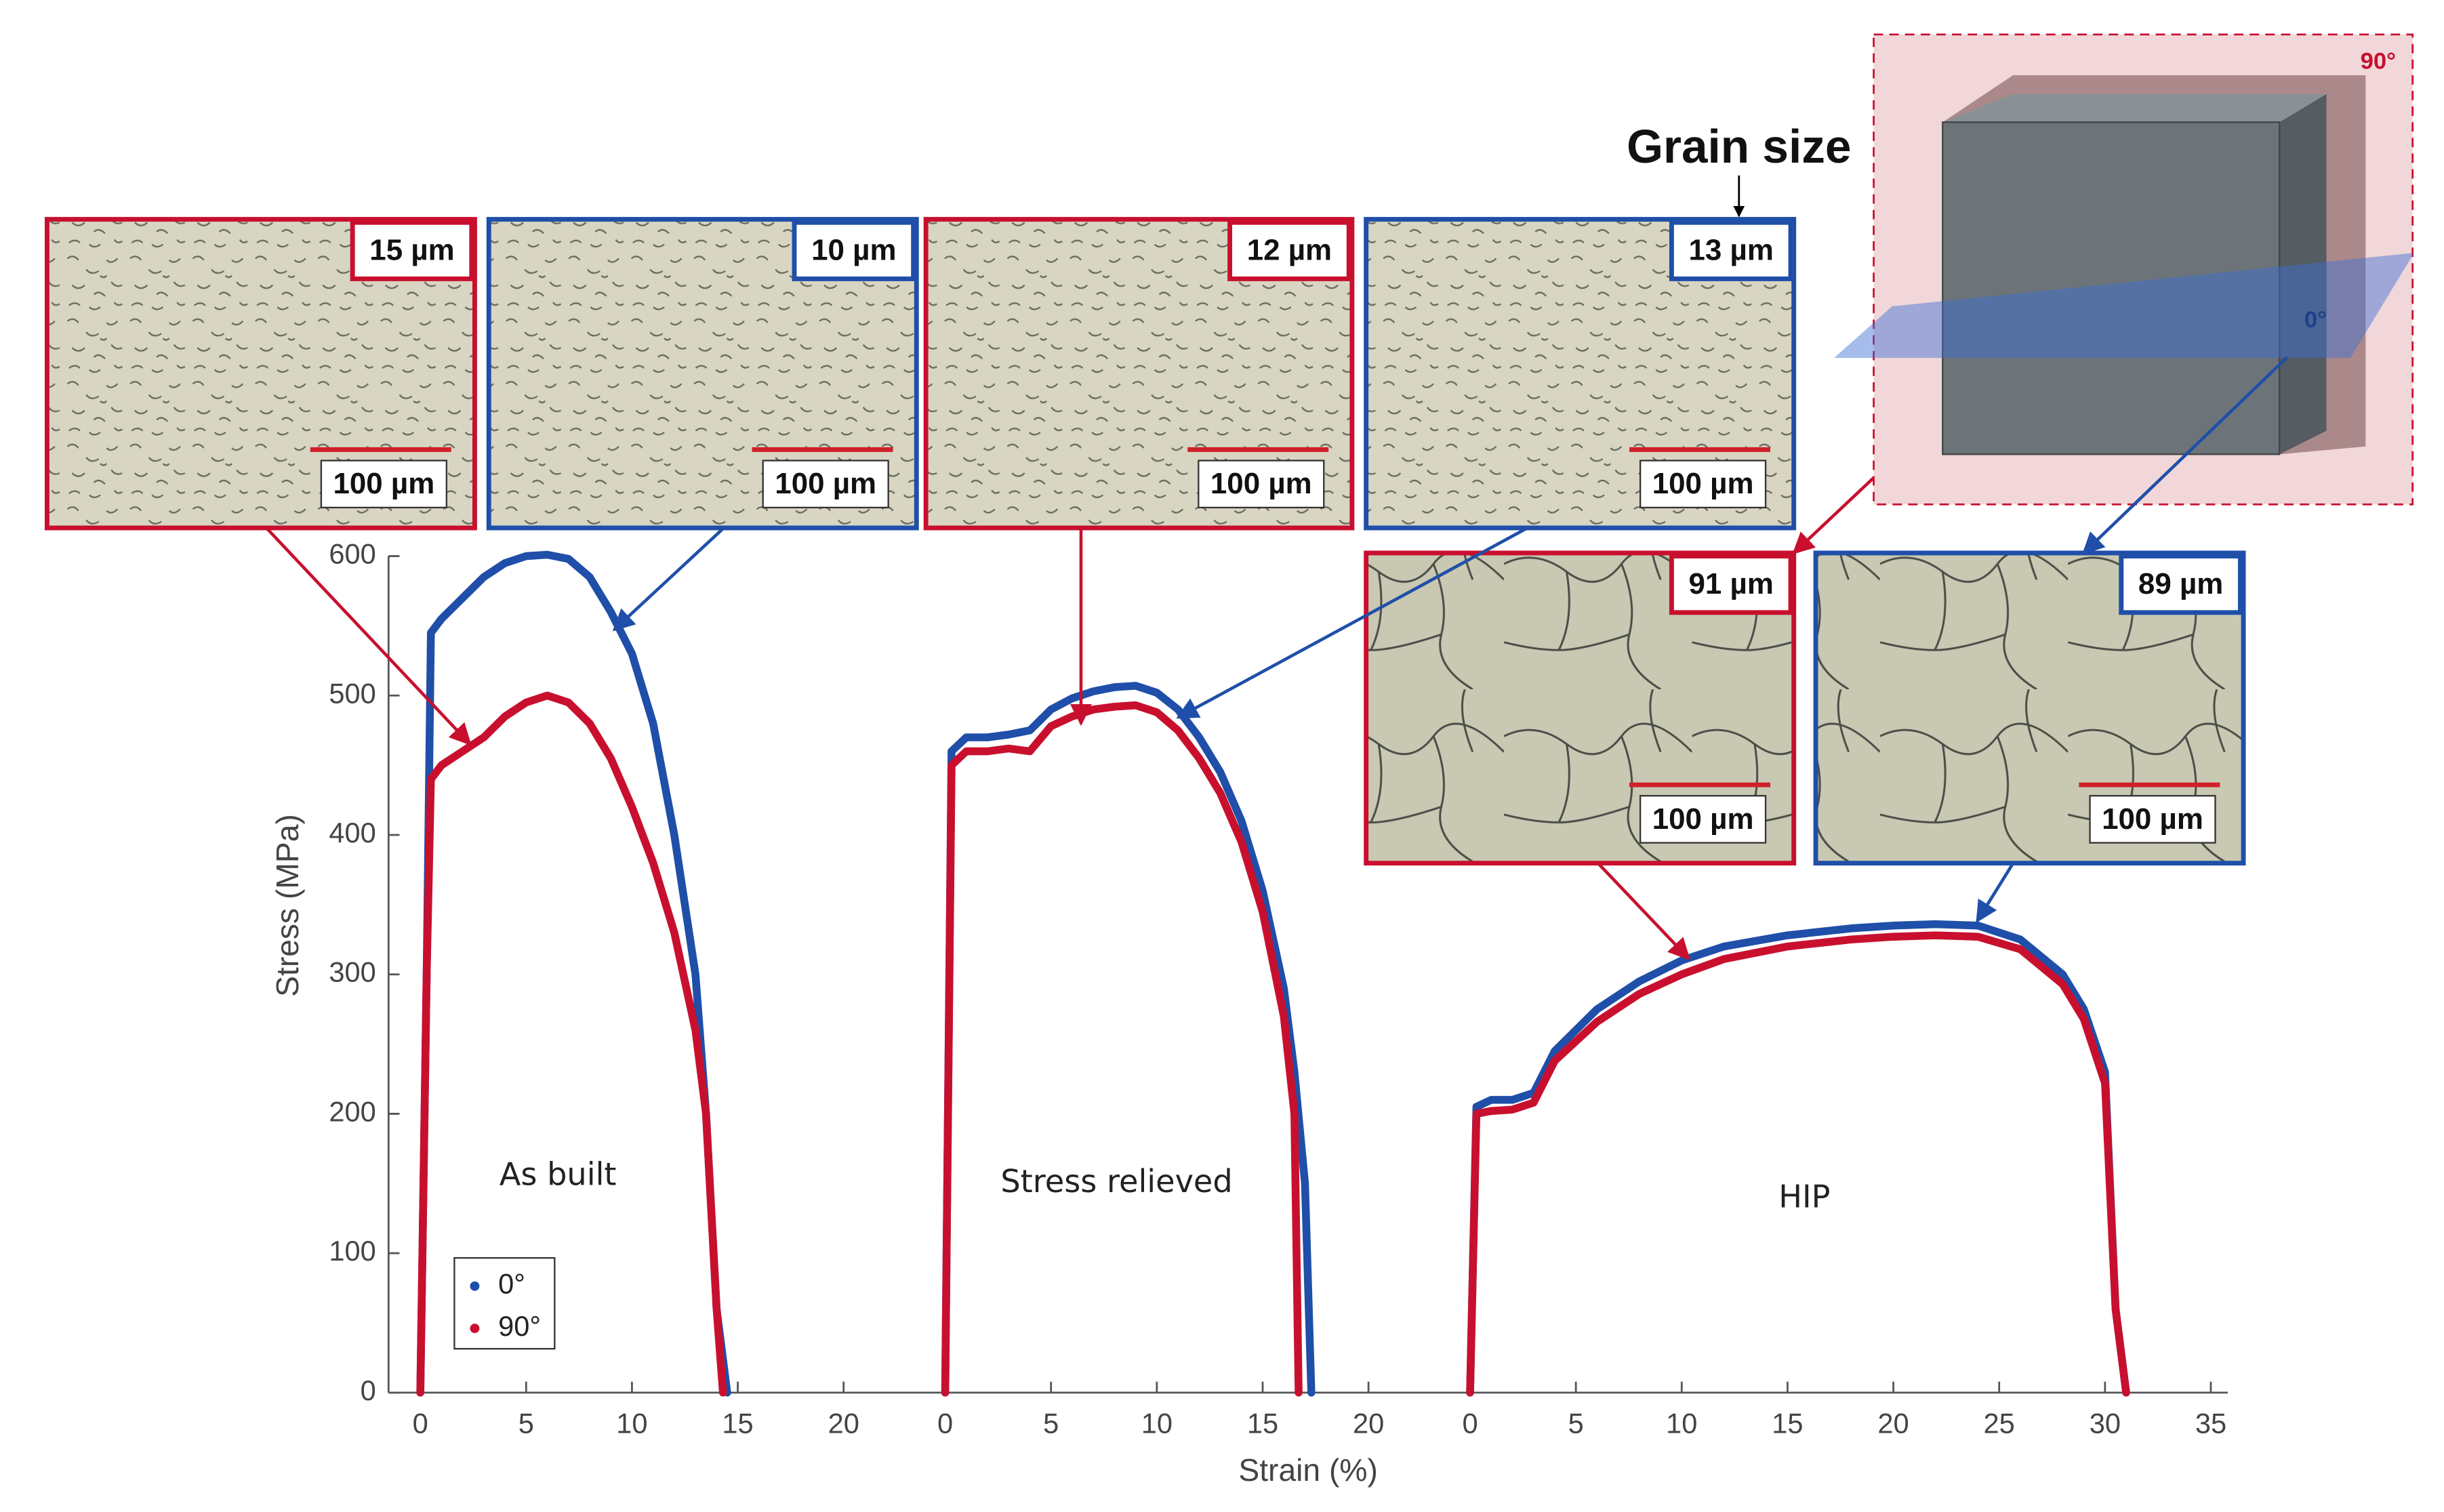 Image resolution: width=2444 pixels, height=1512 pixels. I want to click on y-tick-label: 200, so click(352, 1111).